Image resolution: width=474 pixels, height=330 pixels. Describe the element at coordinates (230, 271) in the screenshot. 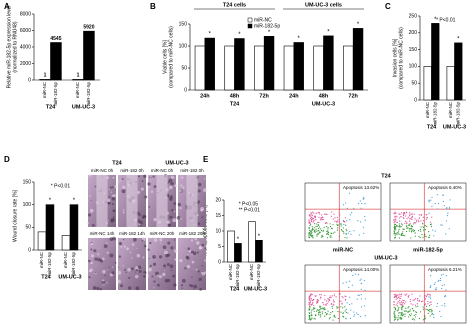

I see `series-label: miR-NC` at that location.